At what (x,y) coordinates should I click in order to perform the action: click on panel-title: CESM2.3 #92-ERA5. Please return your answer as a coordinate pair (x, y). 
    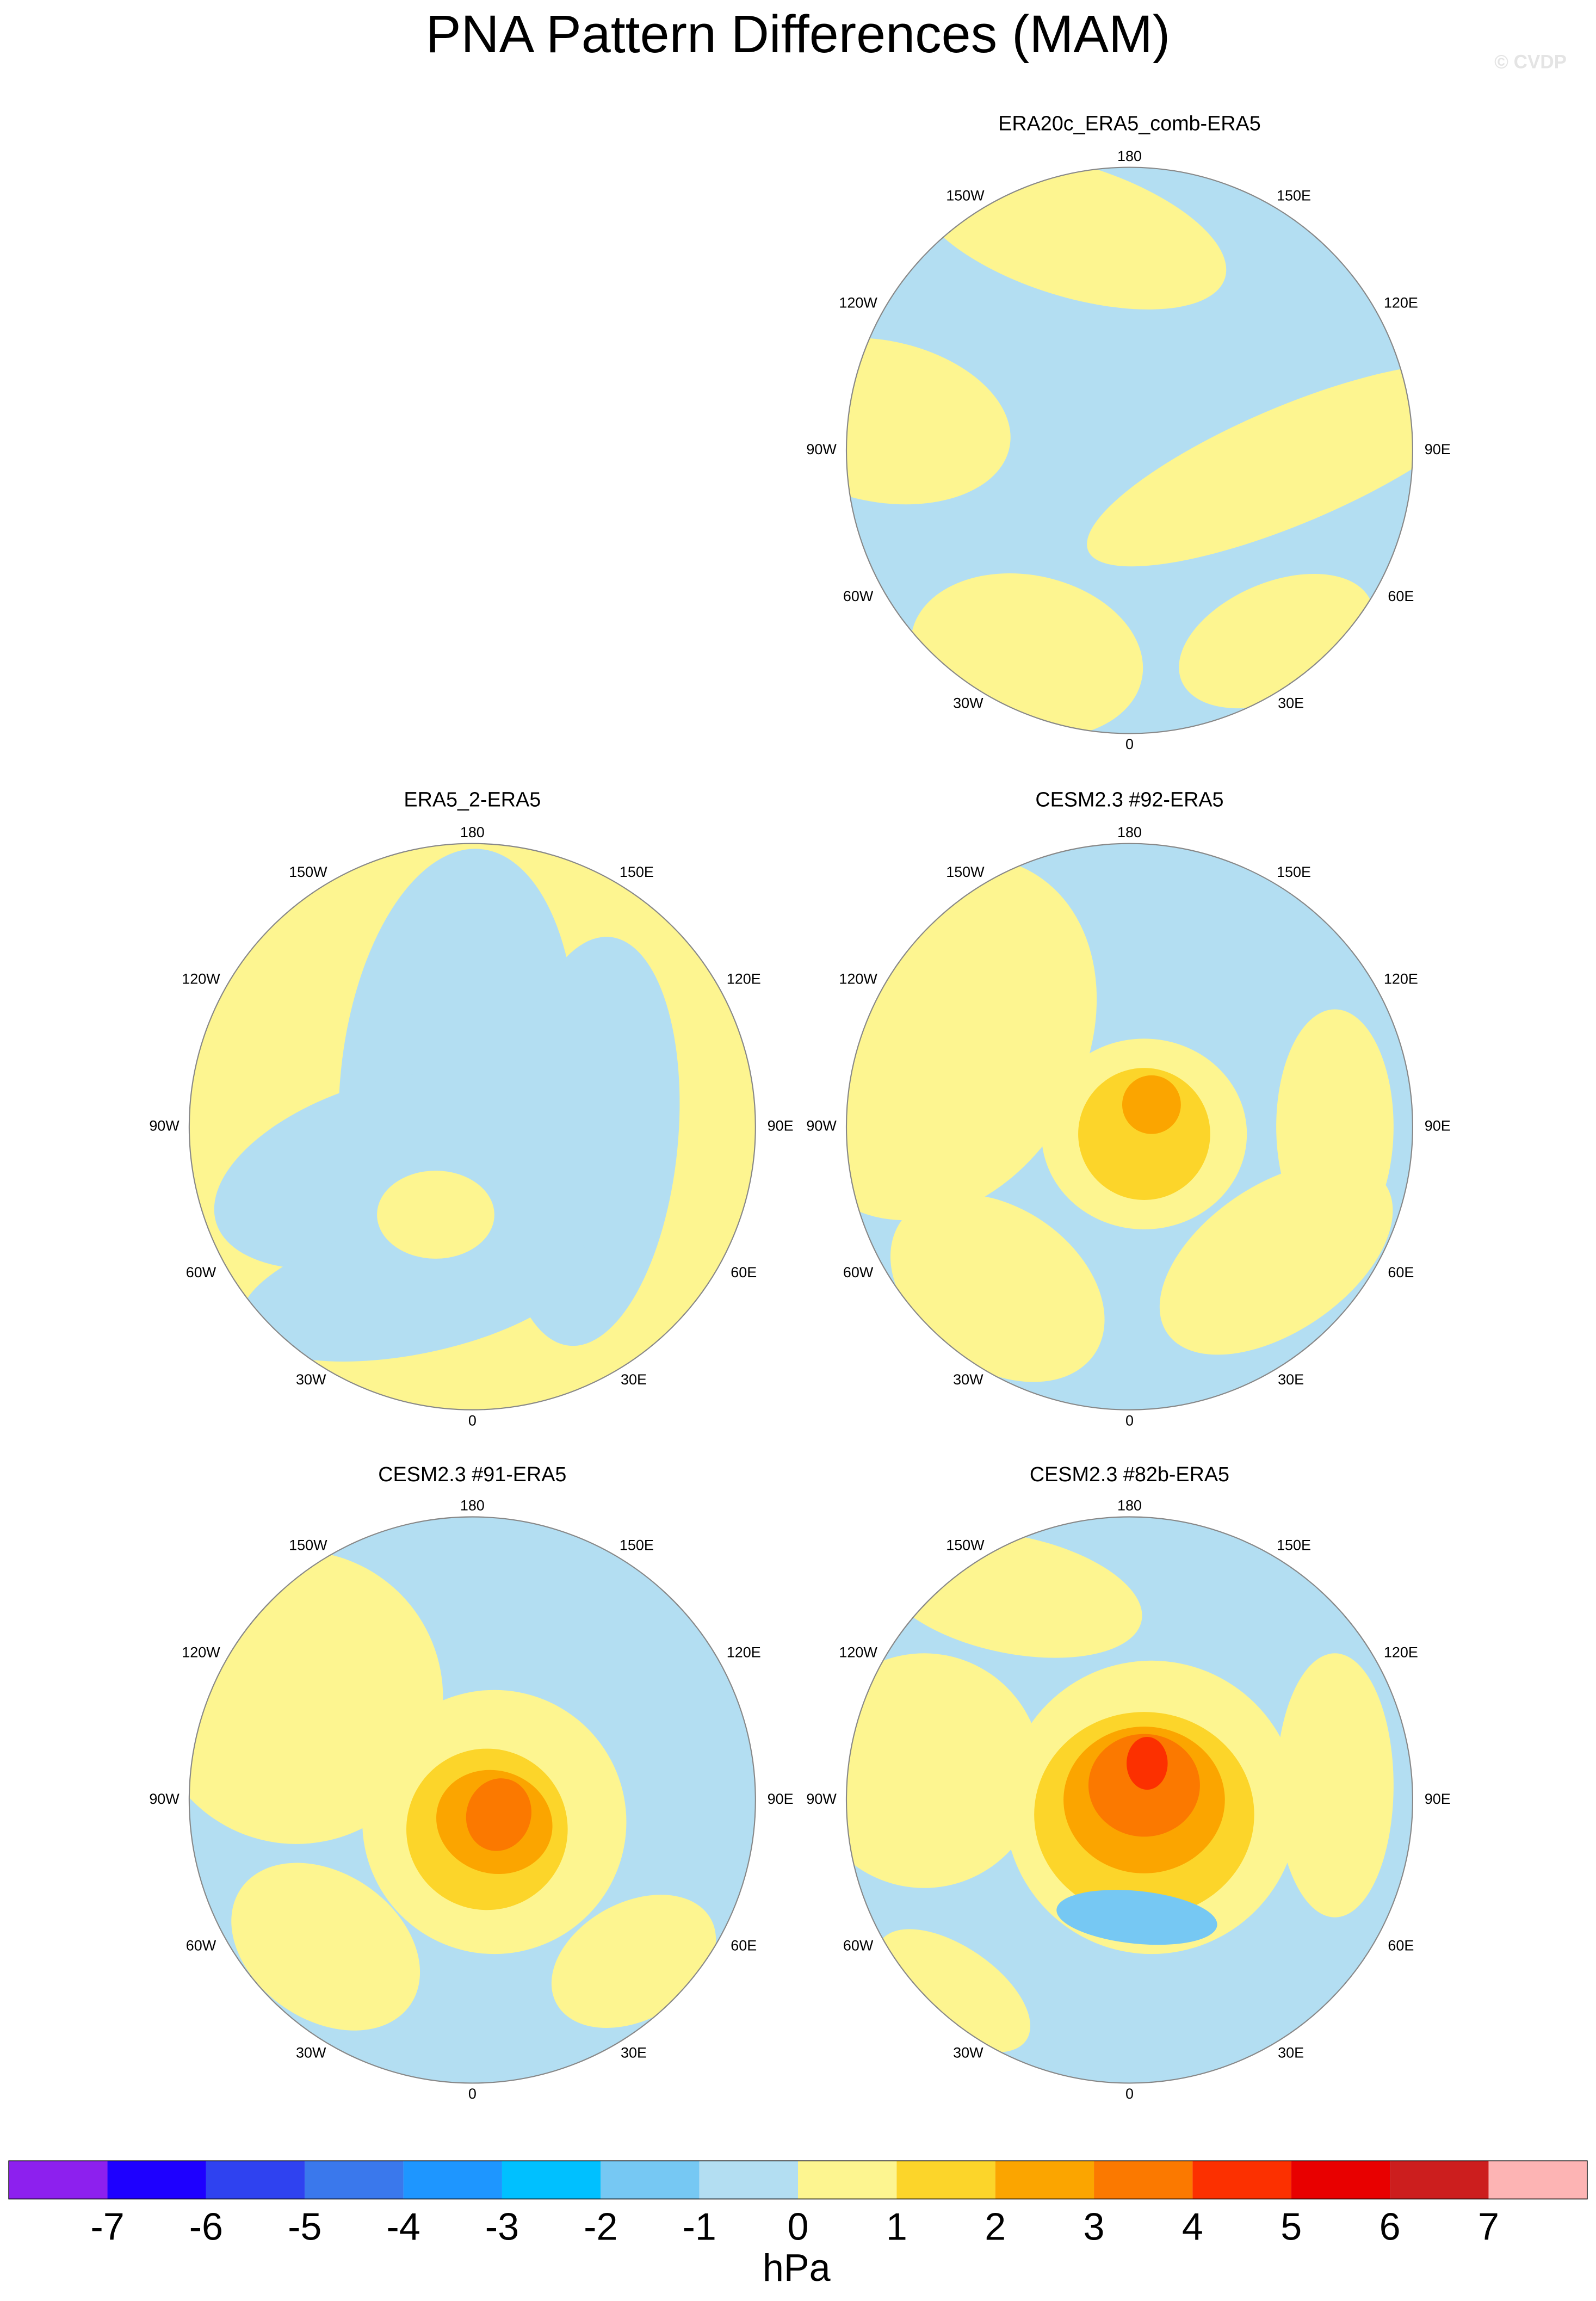
    Looking at the image, I should click on (1129, 799).